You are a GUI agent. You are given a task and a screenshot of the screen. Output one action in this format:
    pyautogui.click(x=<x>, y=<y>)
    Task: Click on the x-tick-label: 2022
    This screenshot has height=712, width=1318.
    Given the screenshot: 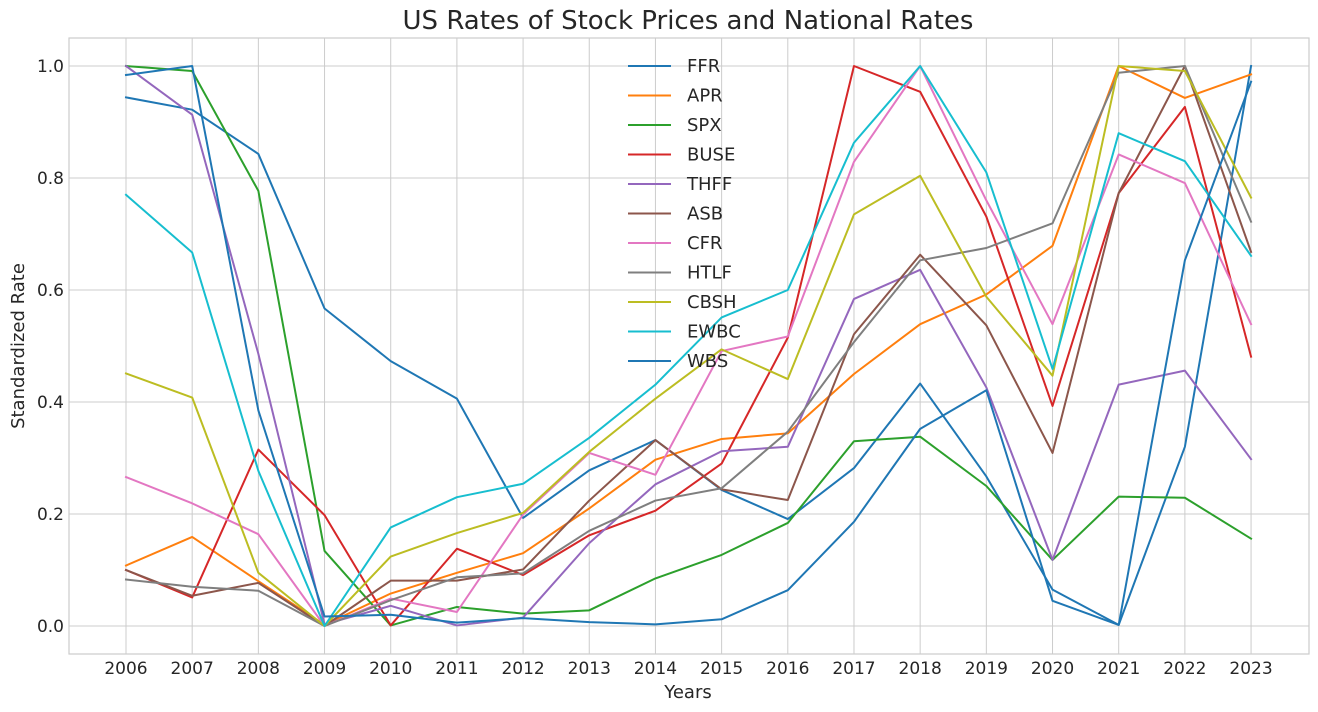 What is the action you would take?
    pyautogui.click(x=1184, y=669)
    